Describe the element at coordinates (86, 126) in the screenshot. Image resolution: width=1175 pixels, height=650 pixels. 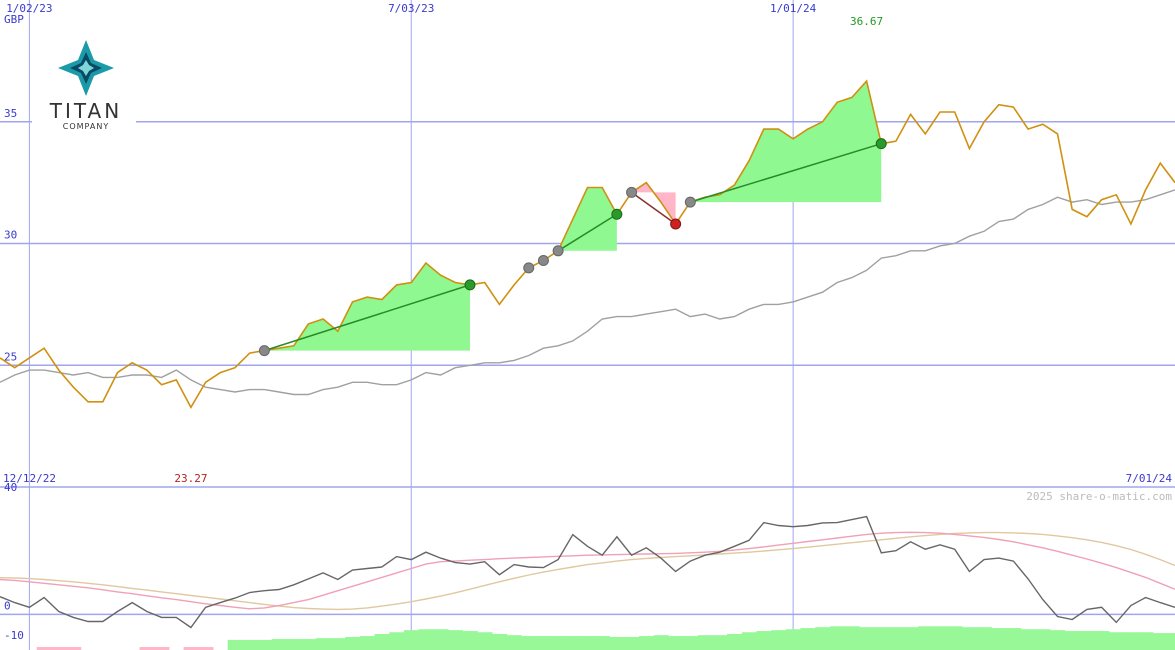
I see `logo-sub: COMPANY` at that location.